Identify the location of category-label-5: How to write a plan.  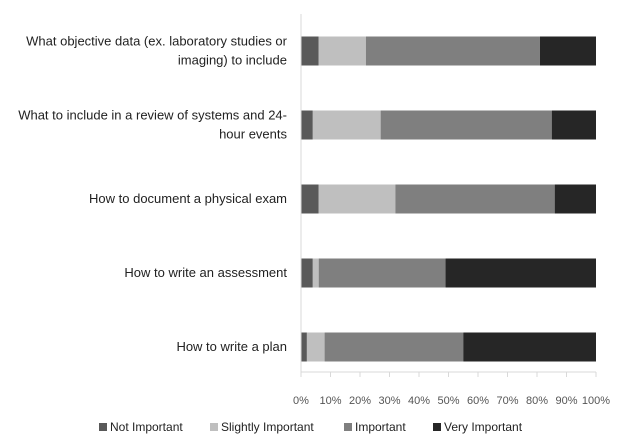
(231, 346).